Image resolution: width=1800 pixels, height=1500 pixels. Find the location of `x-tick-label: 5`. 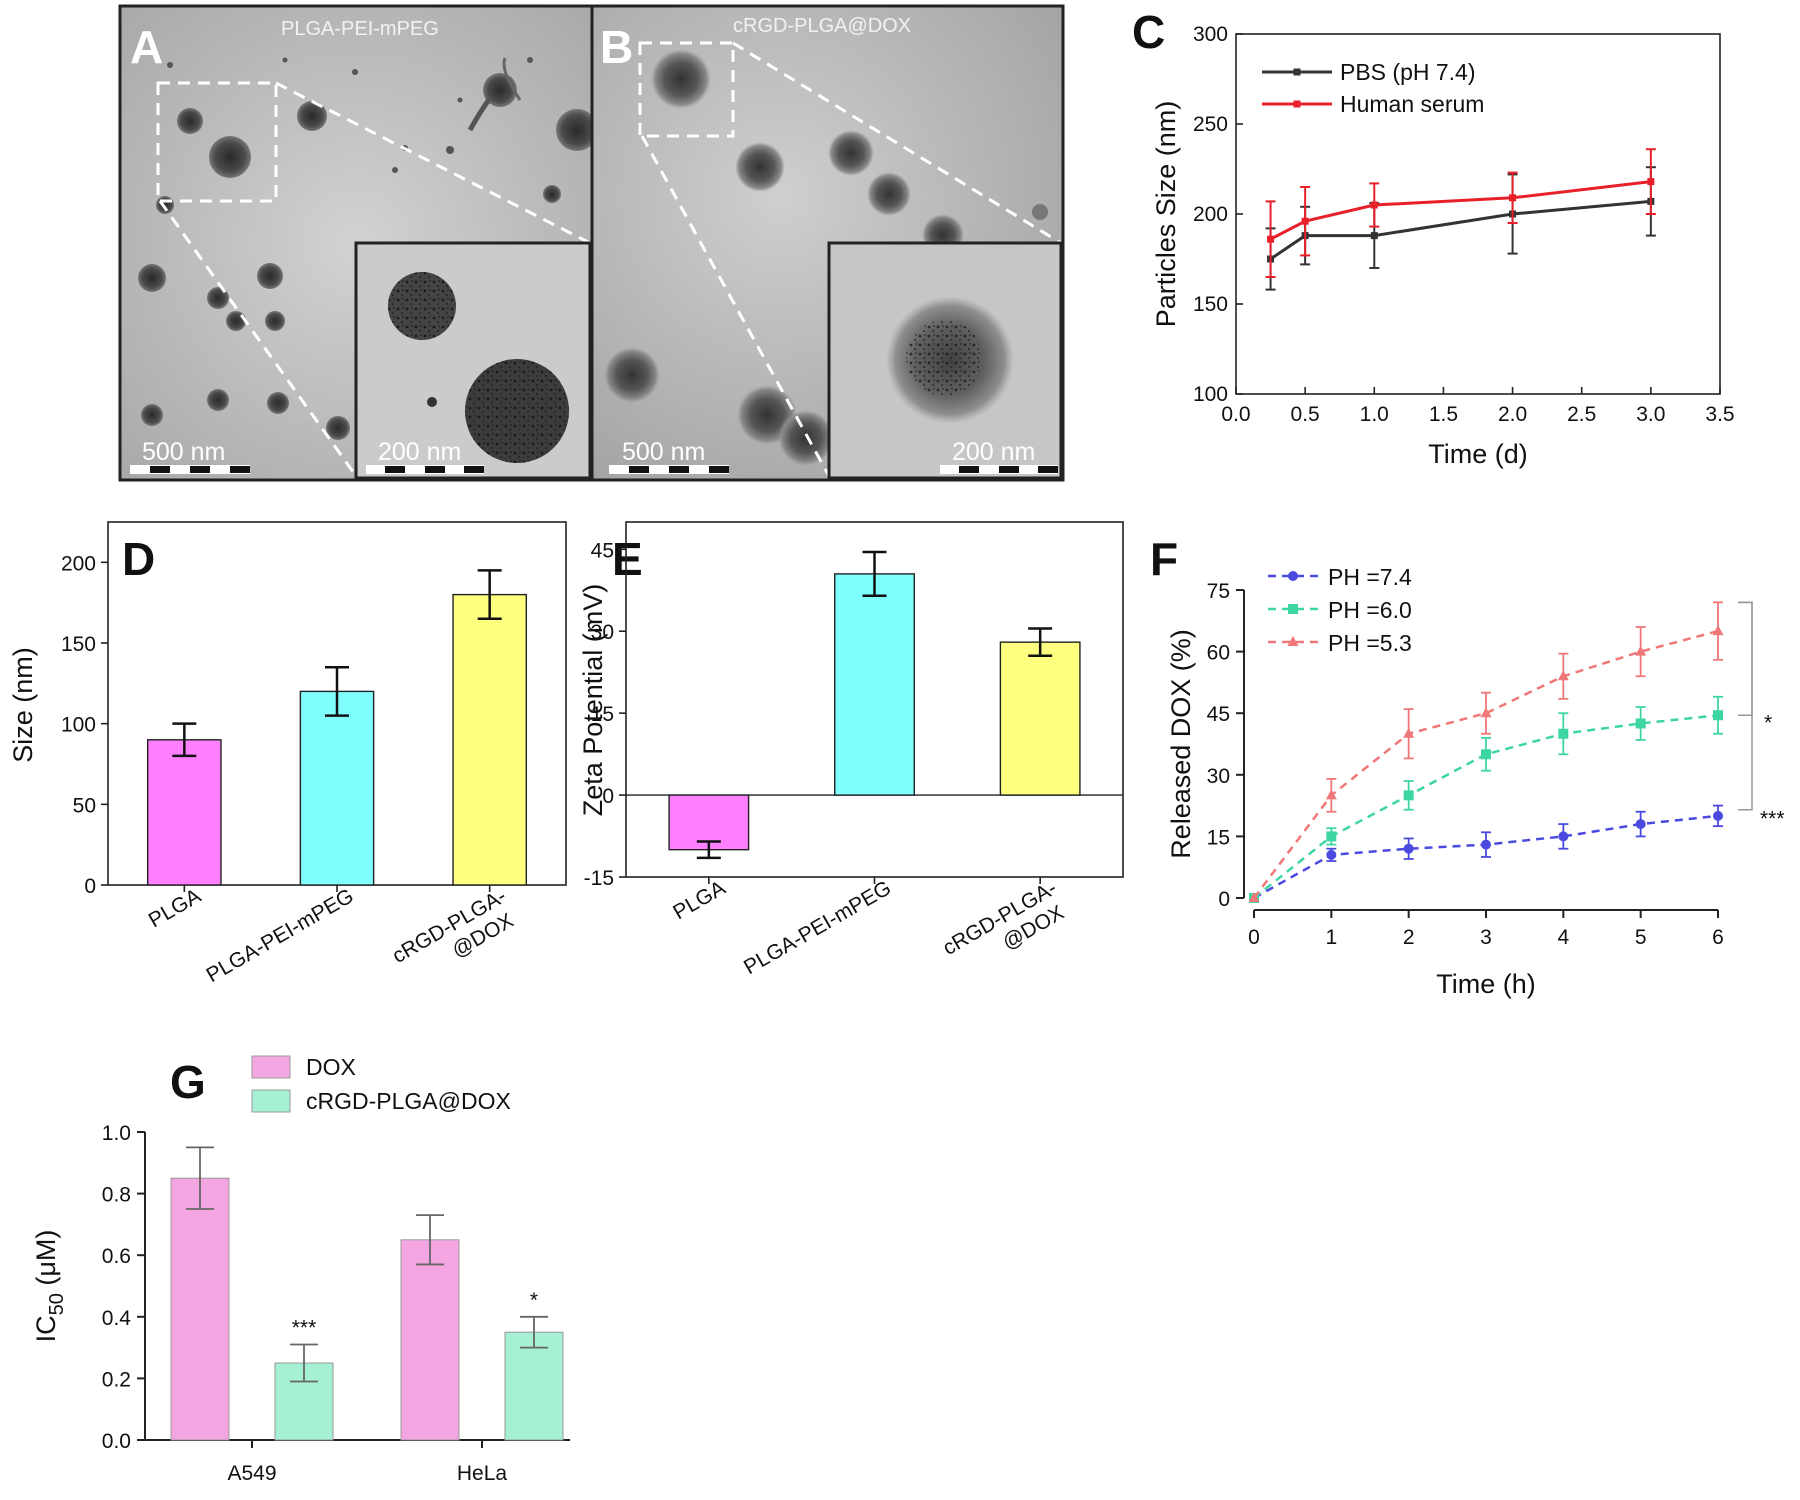

x-tick-label: 5 is located at coordinates (1641, 937).